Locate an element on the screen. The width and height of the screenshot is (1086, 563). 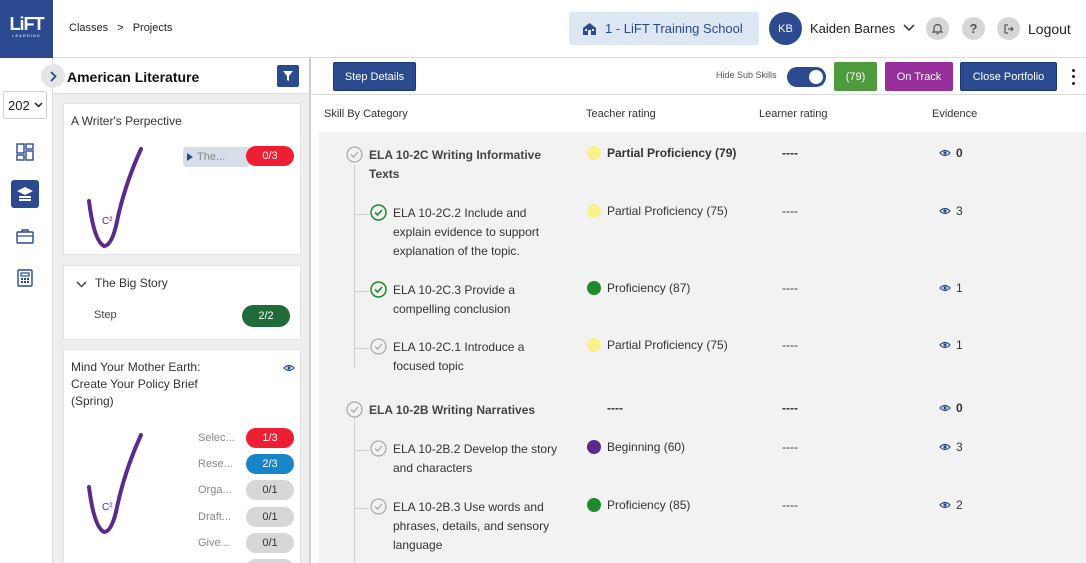
collapse-panel-button is located at coordinates (53, 76).